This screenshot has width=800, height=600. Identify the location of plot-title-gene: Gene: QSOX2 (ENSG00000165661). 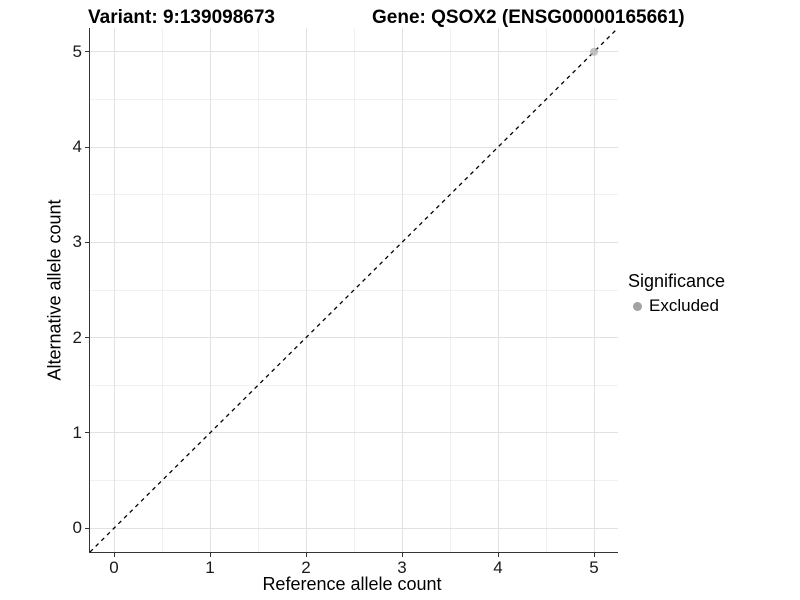
(528, 17).